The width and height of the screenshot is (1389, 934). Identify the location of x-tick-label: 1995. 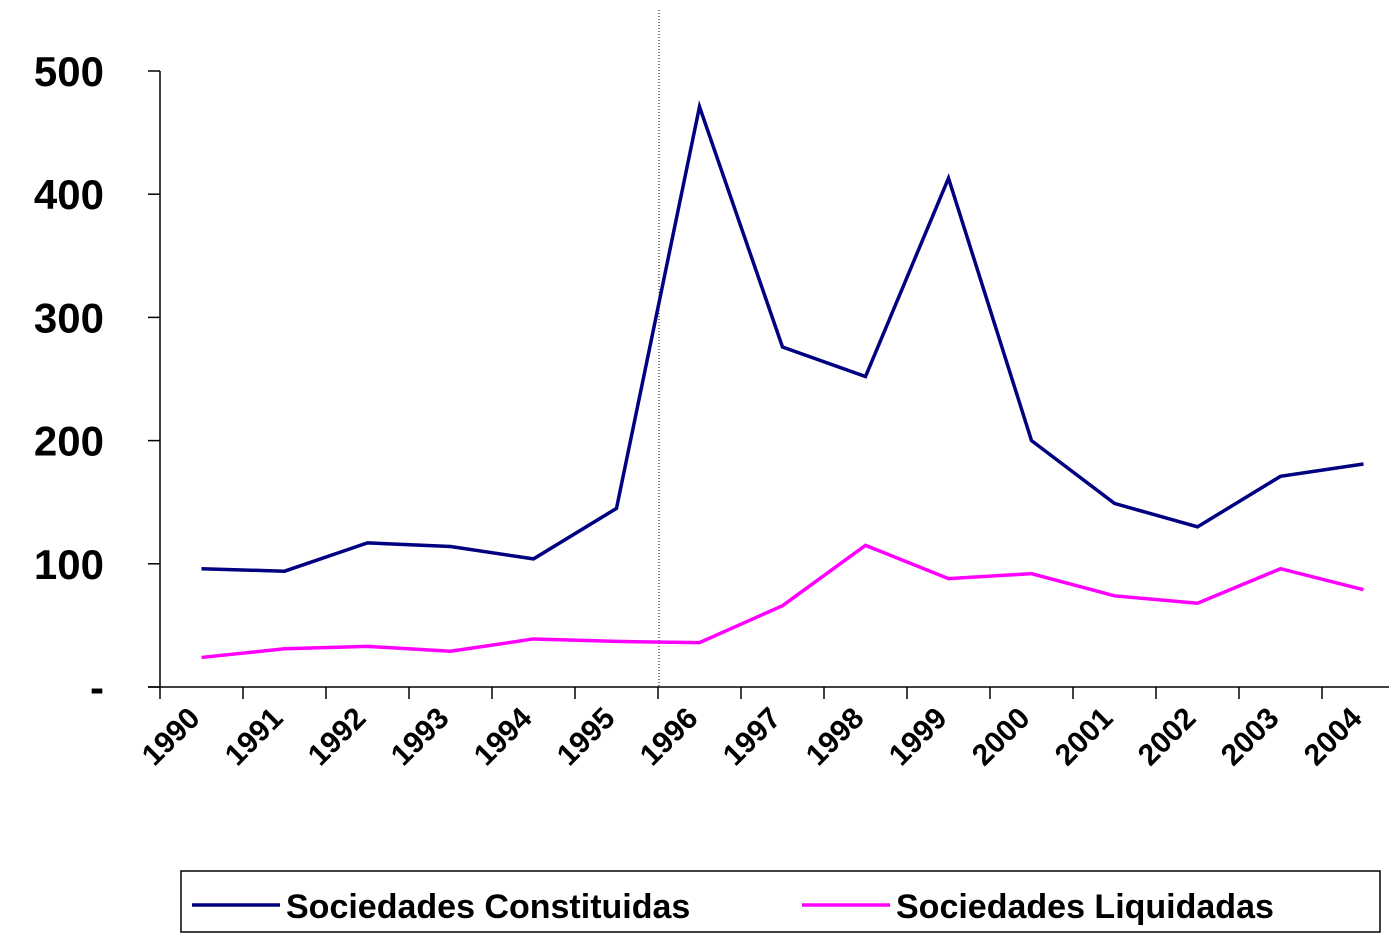
(586, 737).